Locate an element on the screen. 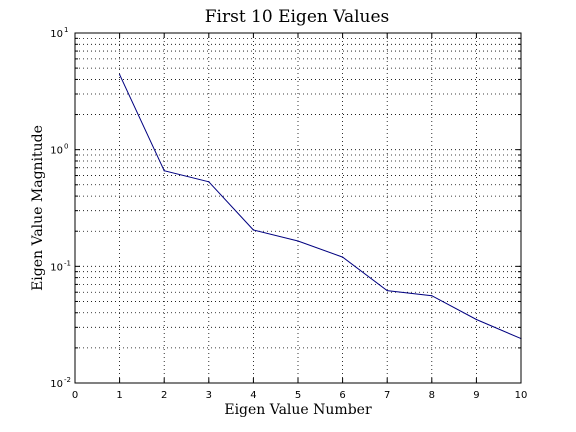  x-tick-label: 6 is located at coordinates (342, 395).